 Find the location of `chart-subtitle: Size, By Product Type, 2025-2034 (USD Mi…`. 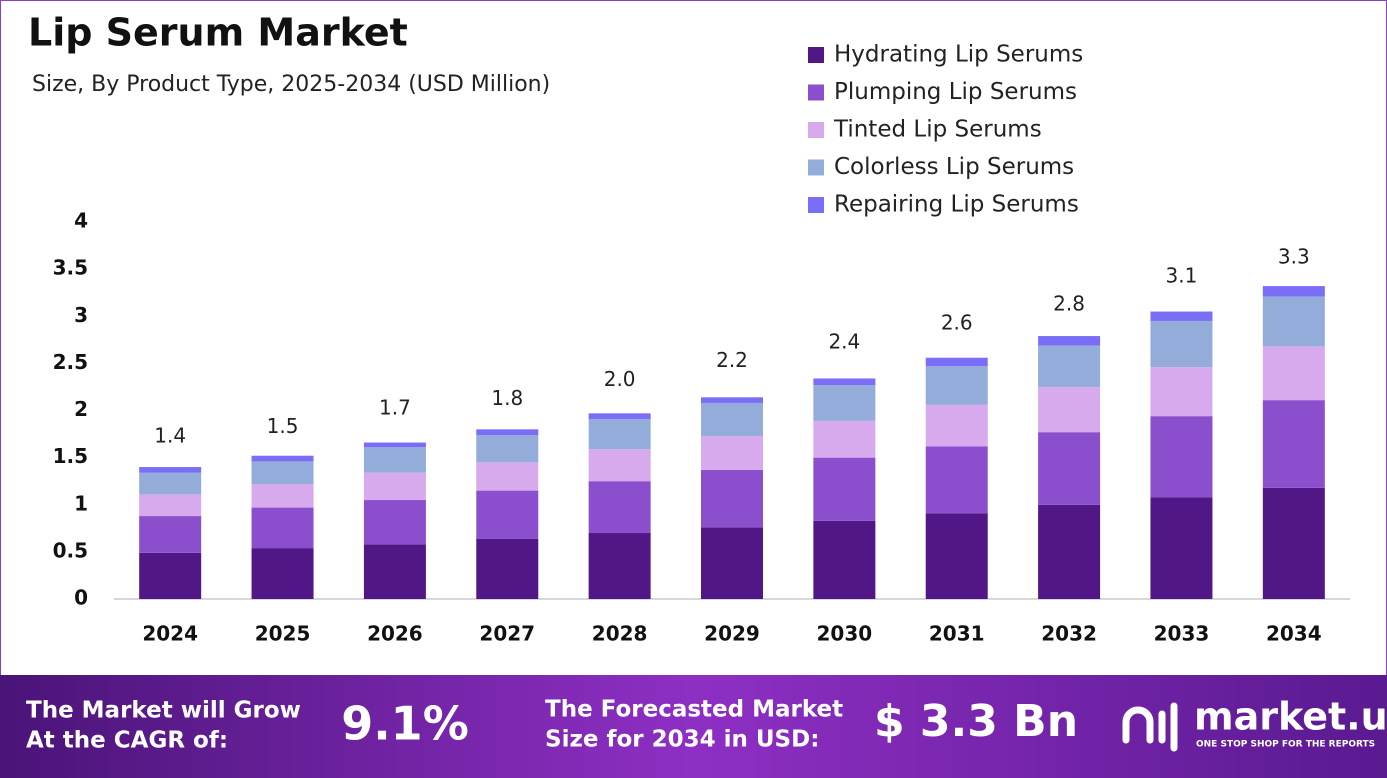

chart-subtitle: Size, By Product Type, 2025-2034 (USD Mi… is located at coordinates (291, 84).